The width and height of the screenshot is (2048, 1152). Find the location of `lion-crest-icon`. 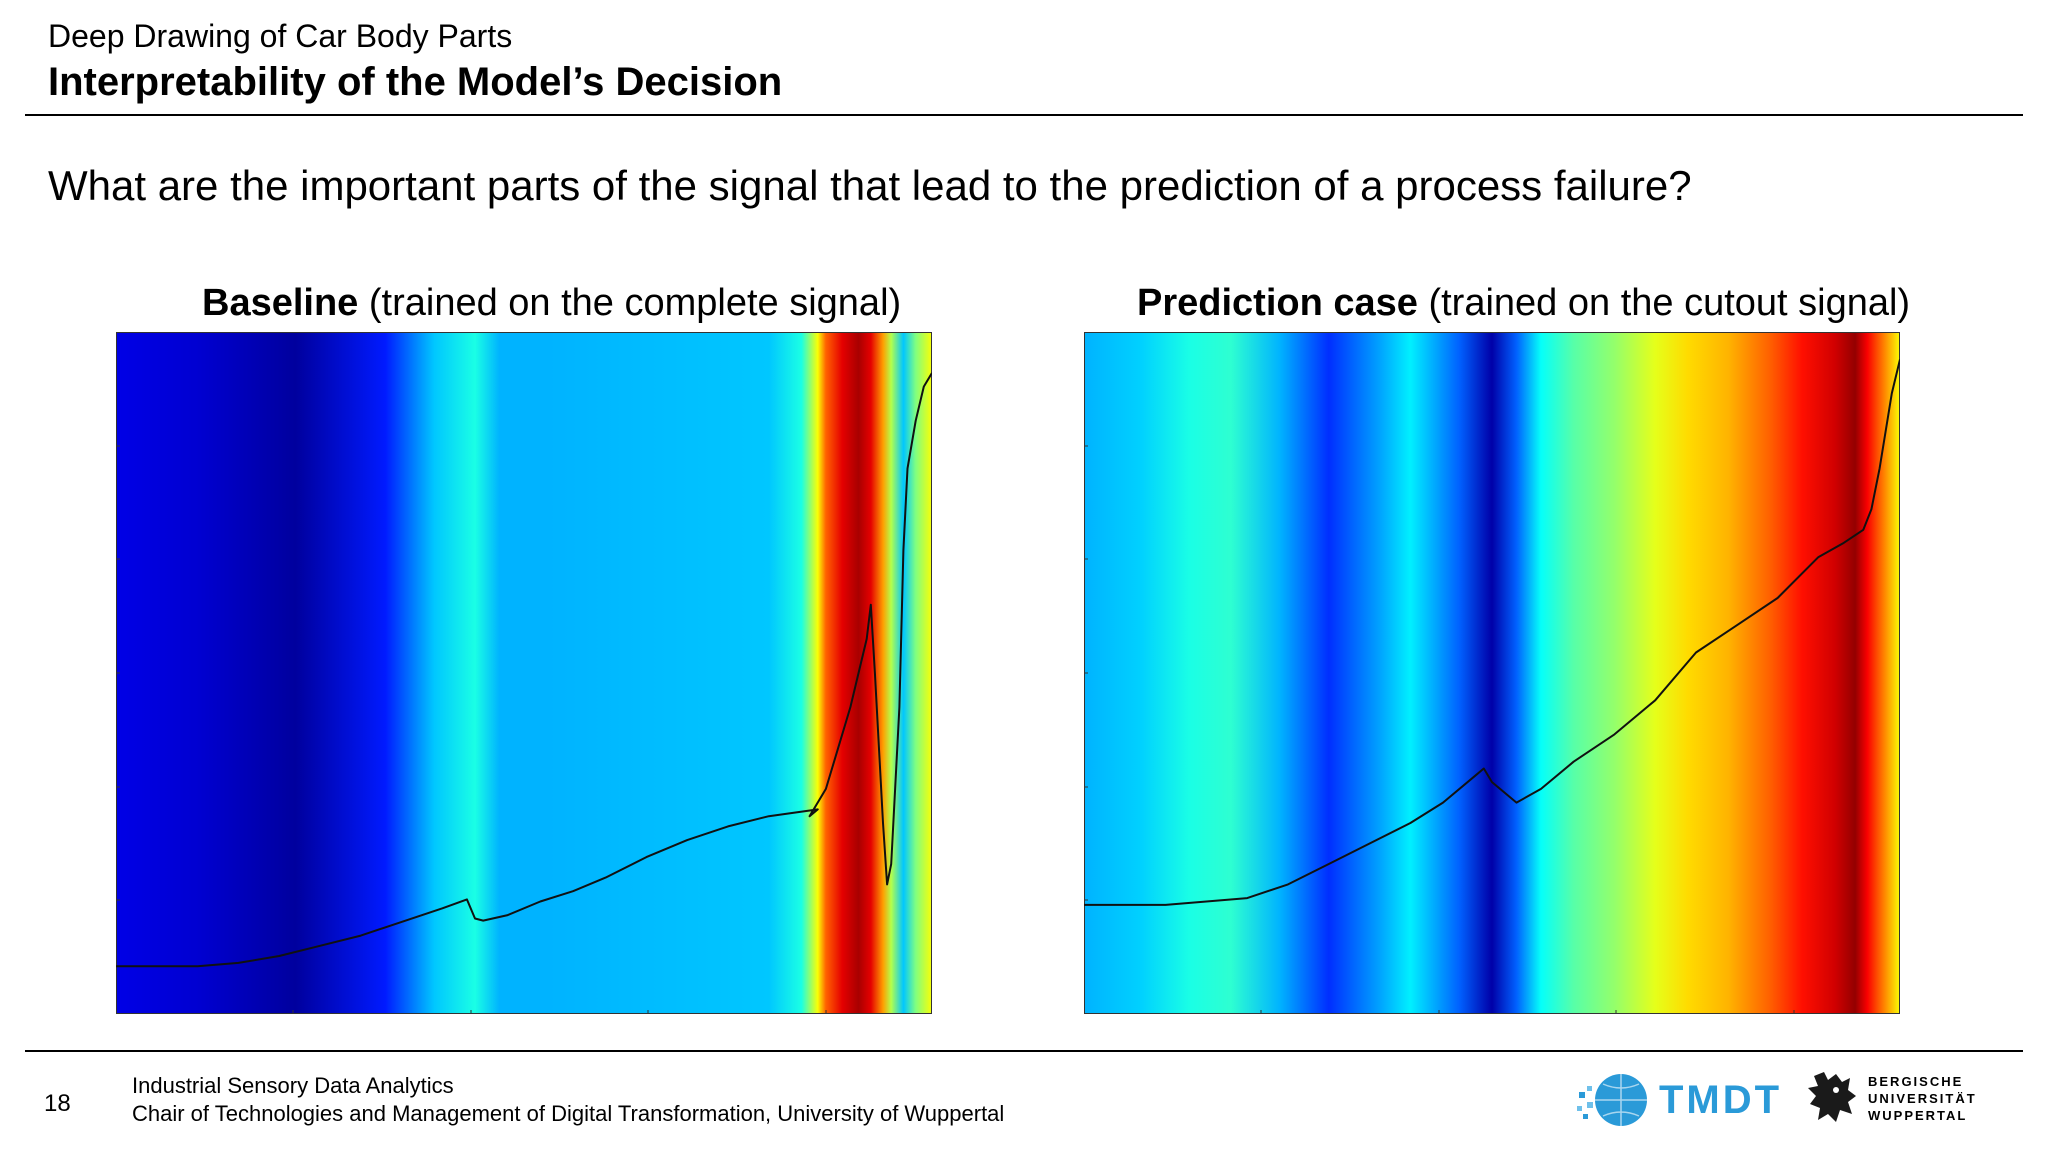

lion-crest-icon is located at coordinates (1832, 1097).